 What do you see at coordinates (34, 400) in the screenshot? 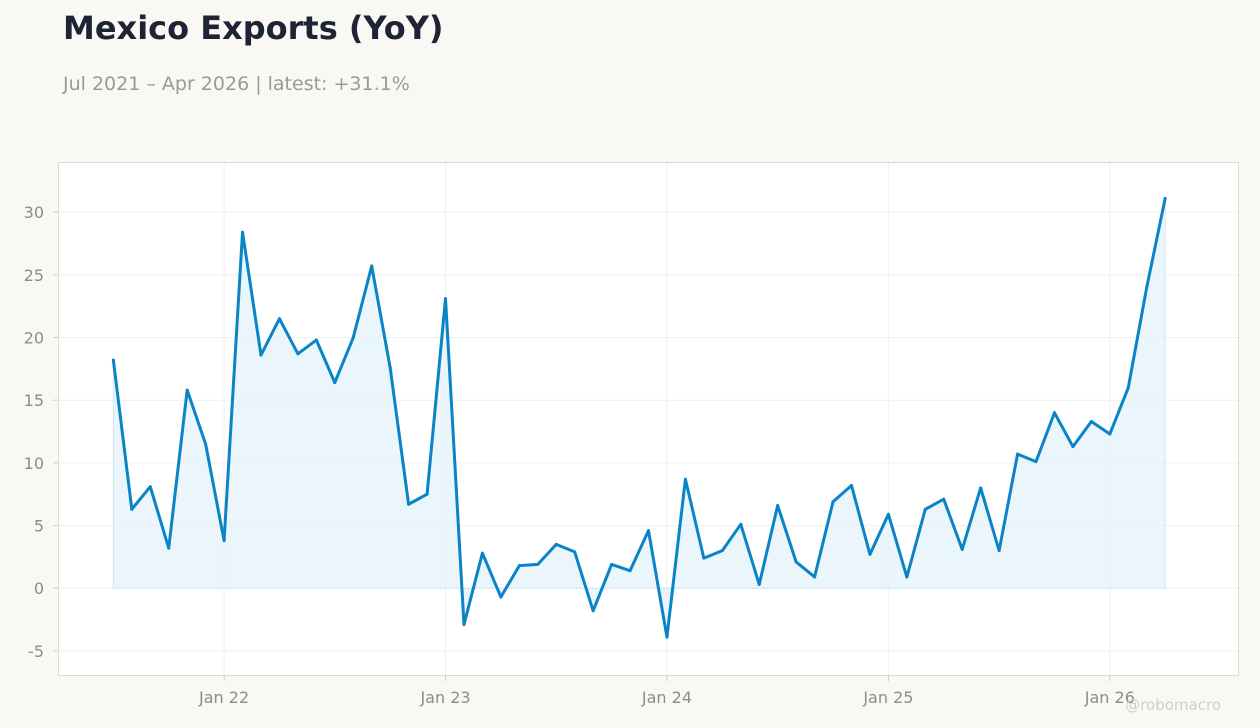
I see `y-tick-label: 15` at bounding box center [34, 400].